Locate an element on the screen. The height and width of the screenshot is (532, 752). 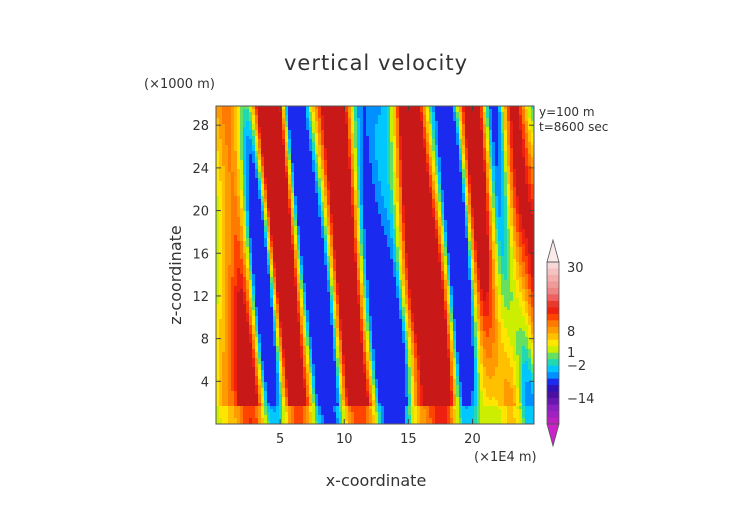
y-tick-label: 8 is located at coordinates (205, 340).